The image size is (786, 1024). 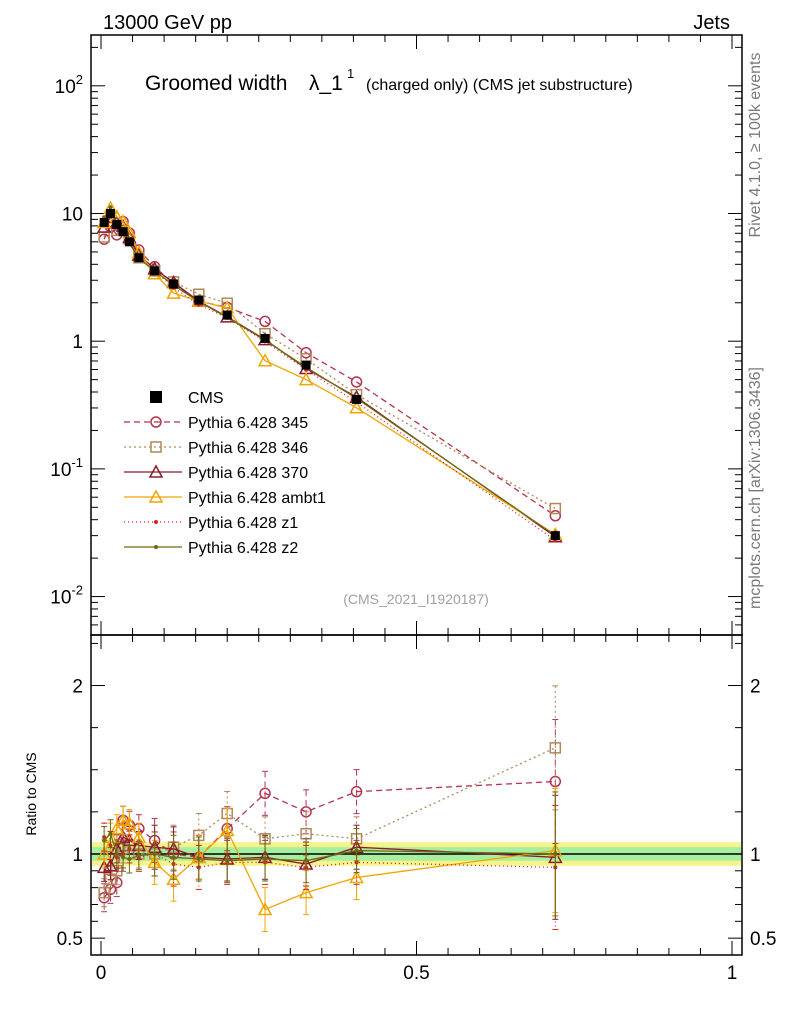 What do you see at coordinates (66, 596) in the screenshot?
I see `y-tick-label: 10⁻²` at bounding box center [66, 596].